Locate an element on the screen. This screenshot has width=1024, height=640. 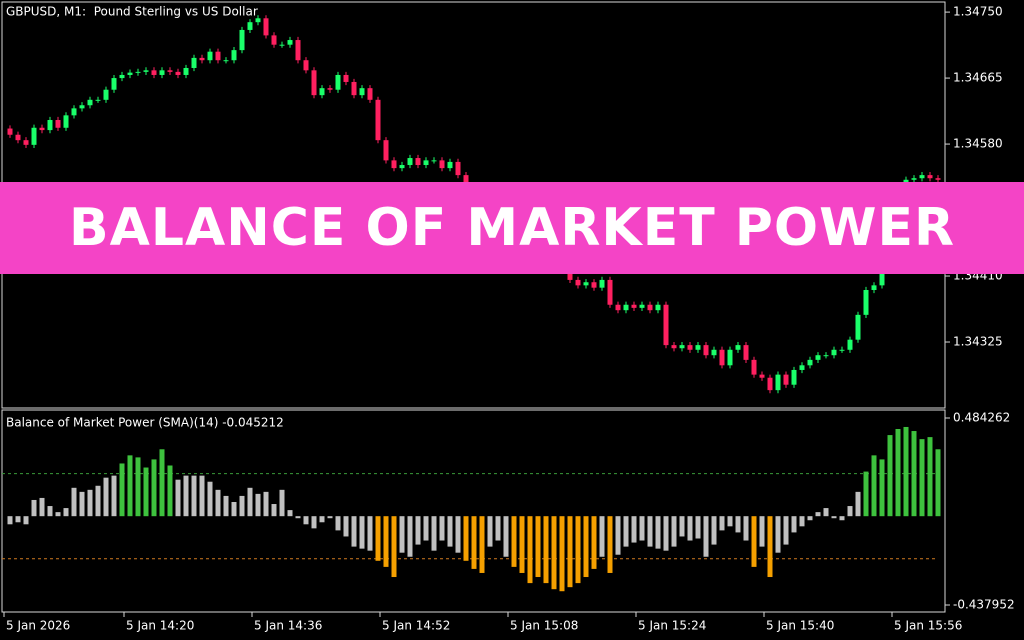
y-tick-label: 1.34750 is located at coordinates (978, 12).